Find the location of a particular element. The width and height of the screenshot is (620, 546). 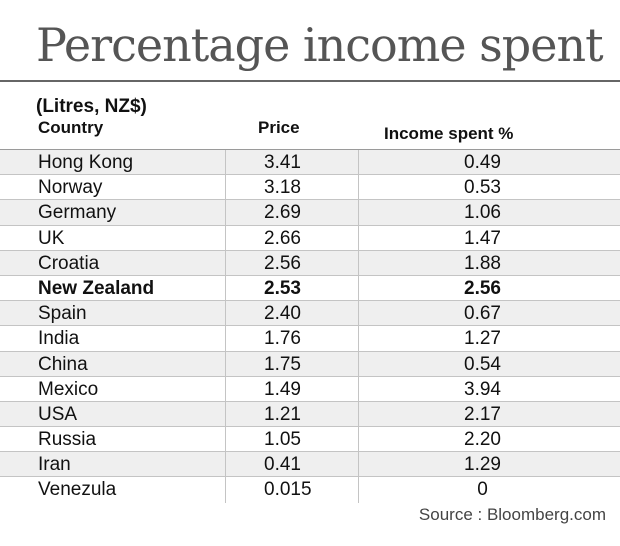

price-cell: 2.56 is located at coordinates (292, 262).